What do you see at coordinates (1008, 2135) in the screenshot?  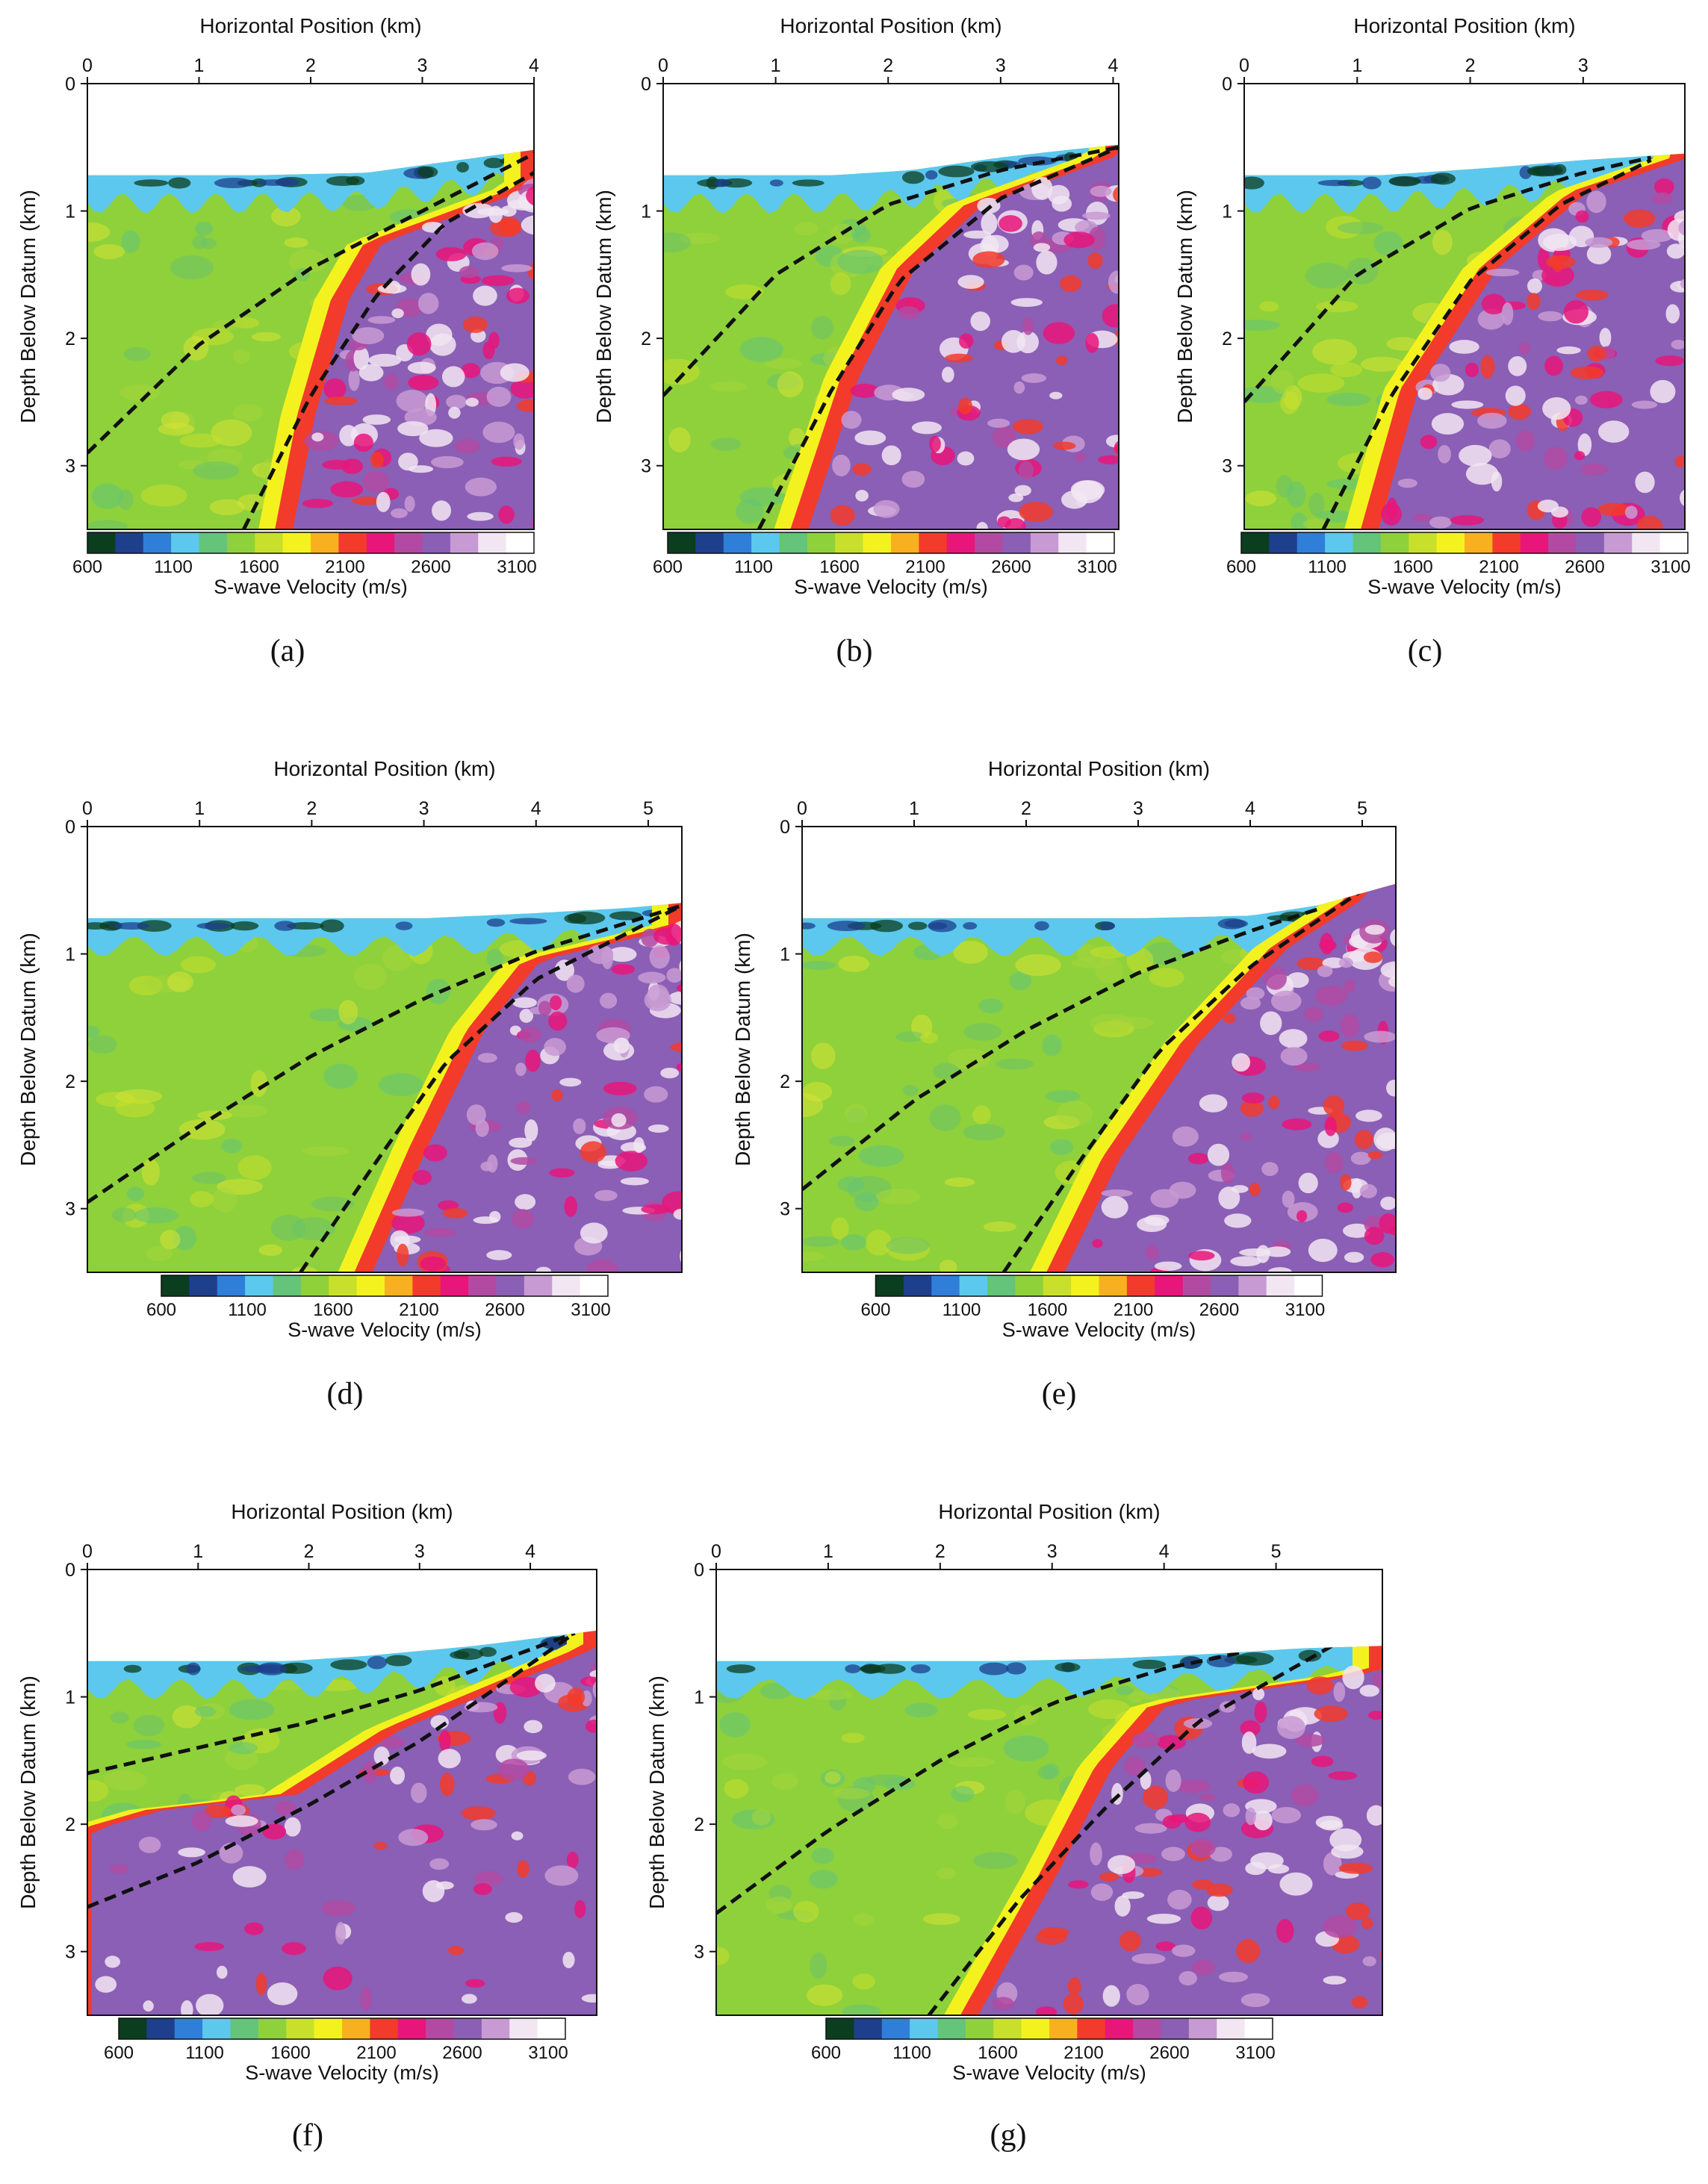 I see `subfigure-label: (g)` at bounding box center [1008, 2135].